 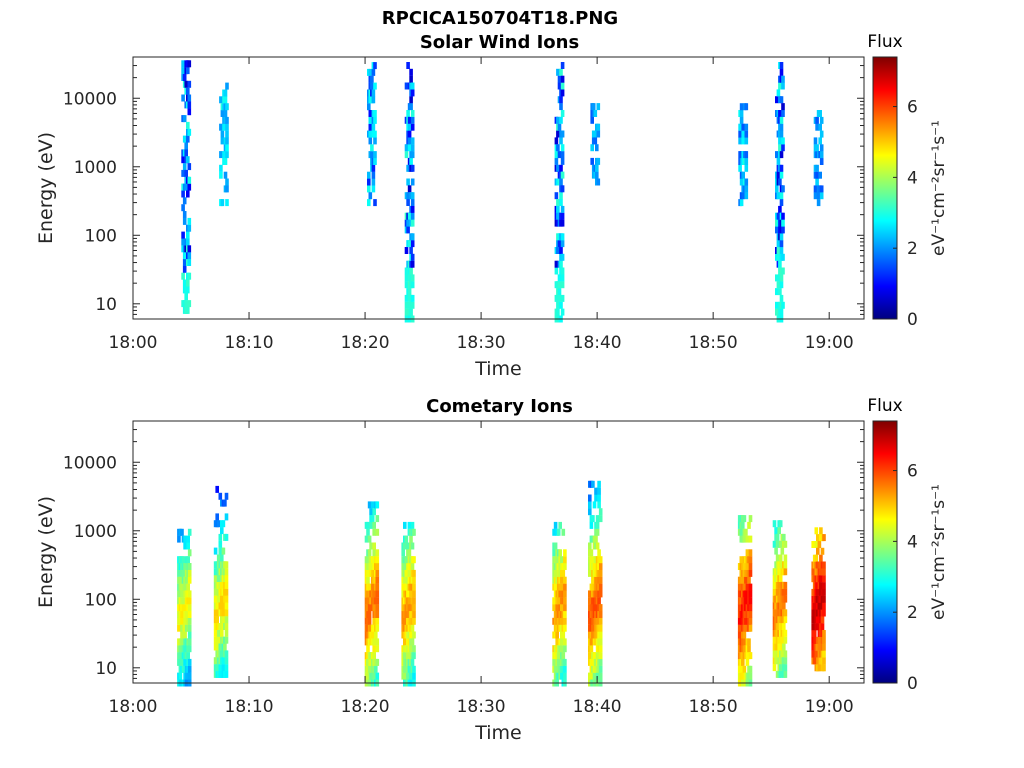 What do you see at coordinates (101, 600) in the screenshot?
I see `y-tick-label: 100` at bounding box center [101, 600].